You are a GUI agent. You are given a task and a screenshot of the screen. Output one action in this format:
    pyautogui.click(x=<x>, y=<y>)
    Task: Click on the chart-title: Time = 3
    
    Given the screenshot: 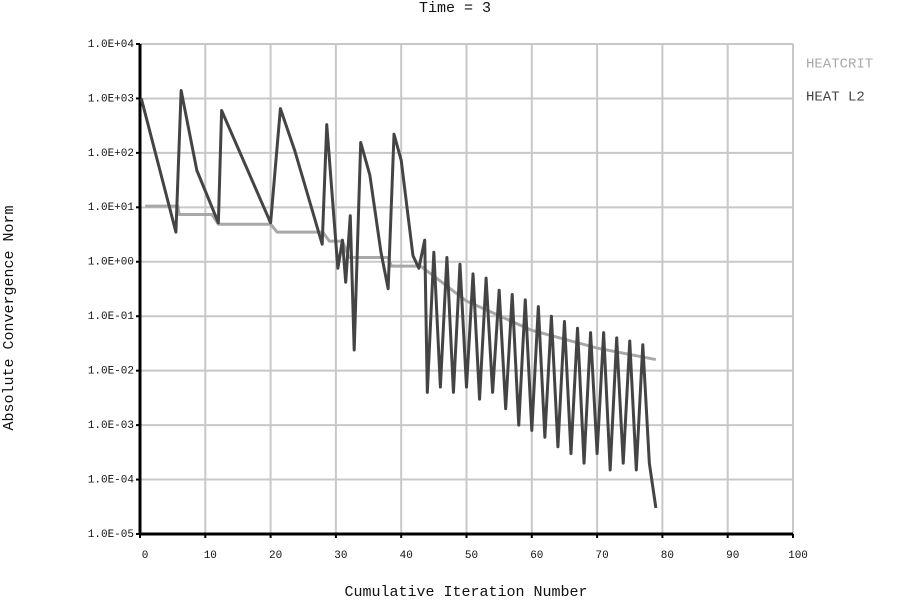 What is the action you would take?
    pyautogui.click(x=455, y=8)
    